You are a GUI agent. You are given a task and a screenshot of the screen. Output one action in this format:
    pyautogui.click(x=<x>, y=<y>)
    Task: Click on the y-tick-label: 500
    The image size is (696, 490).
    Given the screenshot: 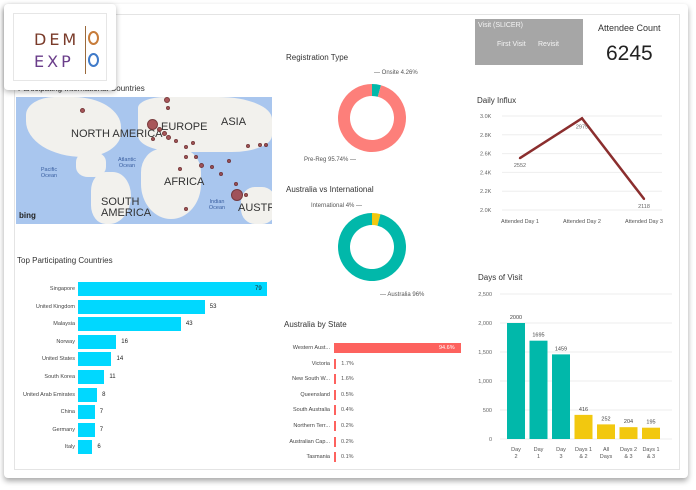 What is the action you would take?
    pyautogui.click(x=487, y=411)
    